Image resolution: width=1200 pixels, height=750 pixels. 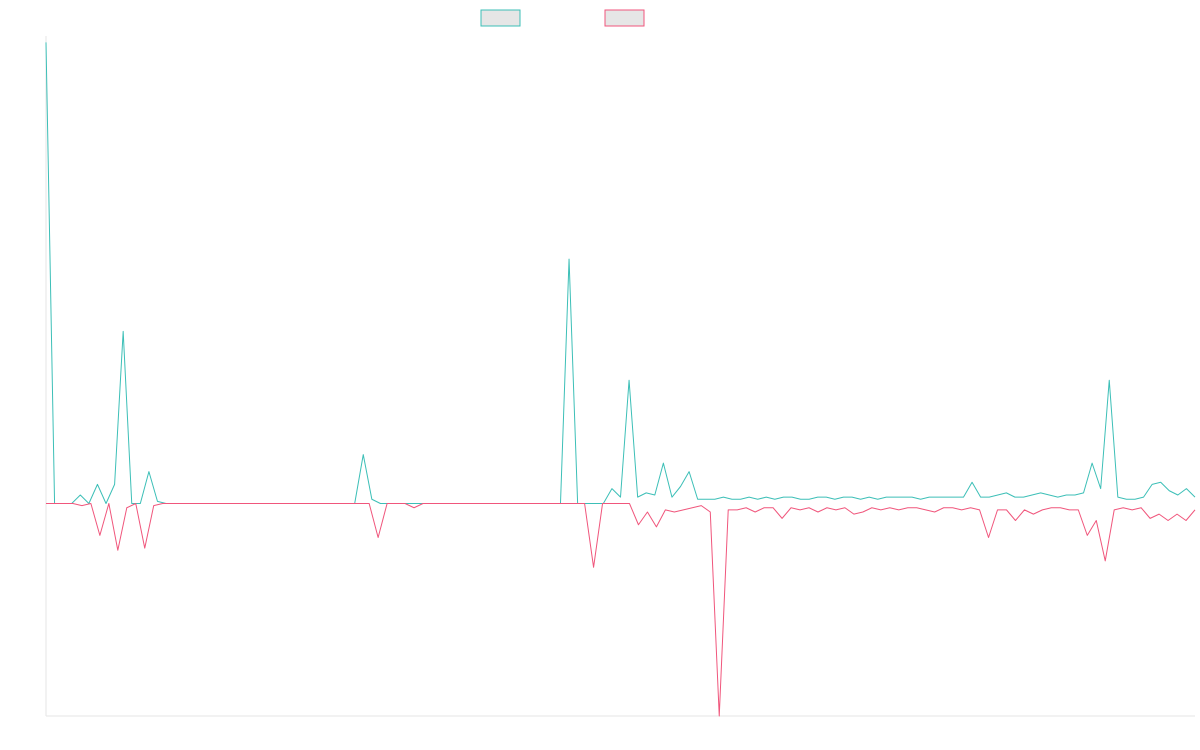 What do you see at coordinates (562, 18) in the screenshot?
I see `chart-legend` at bounding box center [562, 18].